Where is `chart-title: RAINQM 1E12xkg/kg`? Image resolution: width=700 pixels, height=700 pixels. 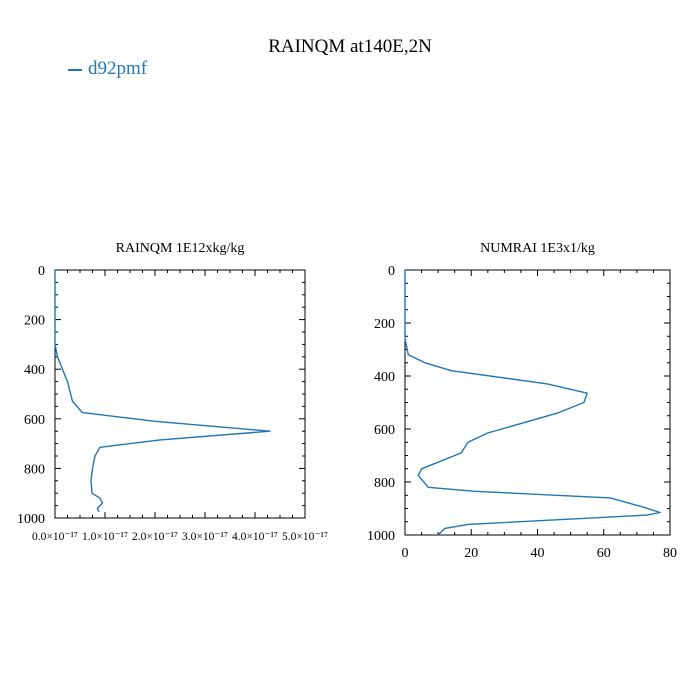 chart-title: RAINQM 1E12xkg/kg is located at coordinates (180, 248).